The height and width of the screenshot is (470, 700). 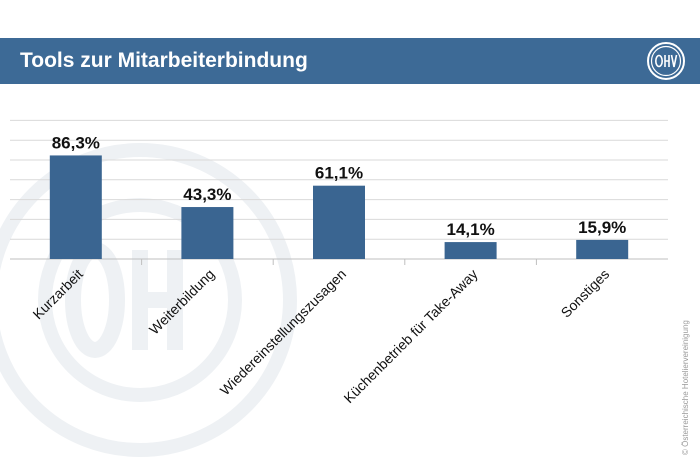 What do you see at coordinates (410, 336) in the screenshot?
I see `category-label: Küchenbetrieb für Take-Away` at bounding box center [410, 336].